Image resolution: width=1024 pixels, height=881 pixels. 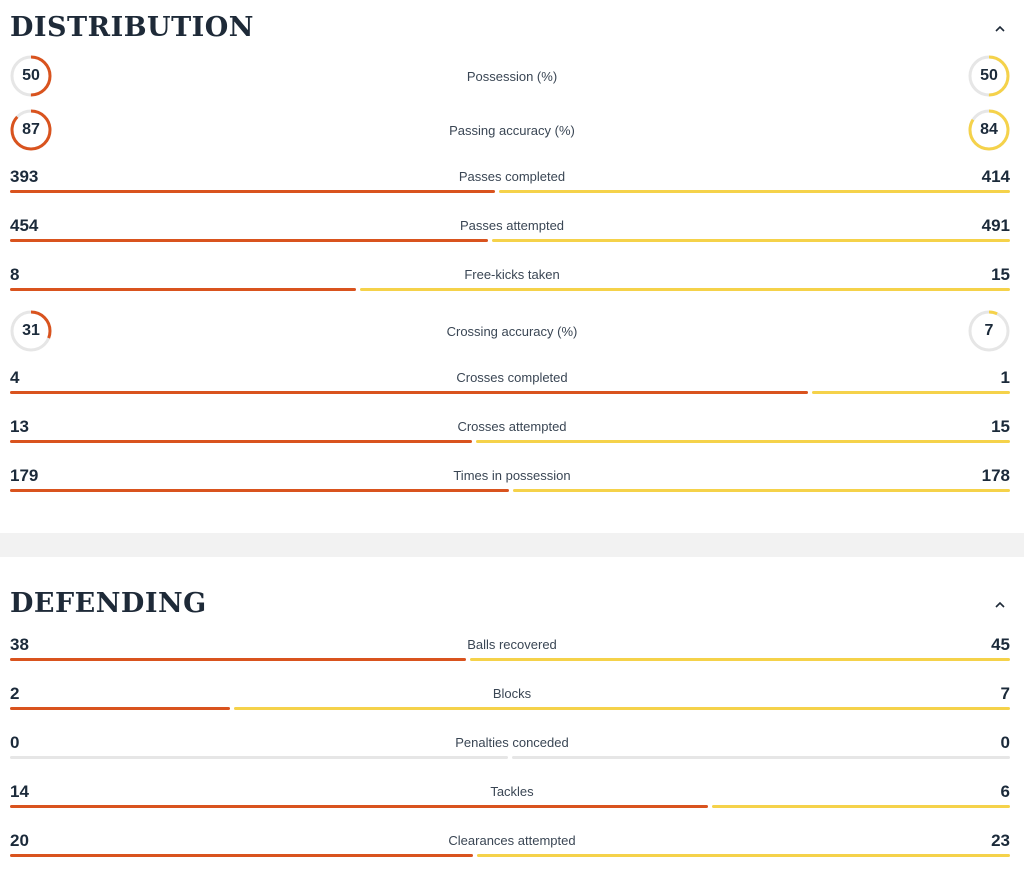 I want to click on stat-label: Blocks, so click(x=512, y=693).